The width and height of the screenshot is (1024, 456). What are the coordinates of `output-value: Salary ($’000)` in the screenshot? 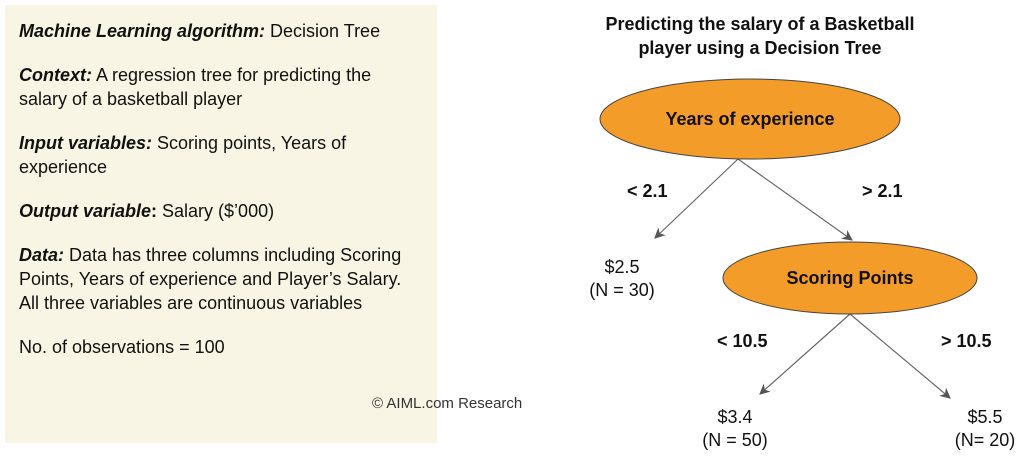 It's located at (216, 211).